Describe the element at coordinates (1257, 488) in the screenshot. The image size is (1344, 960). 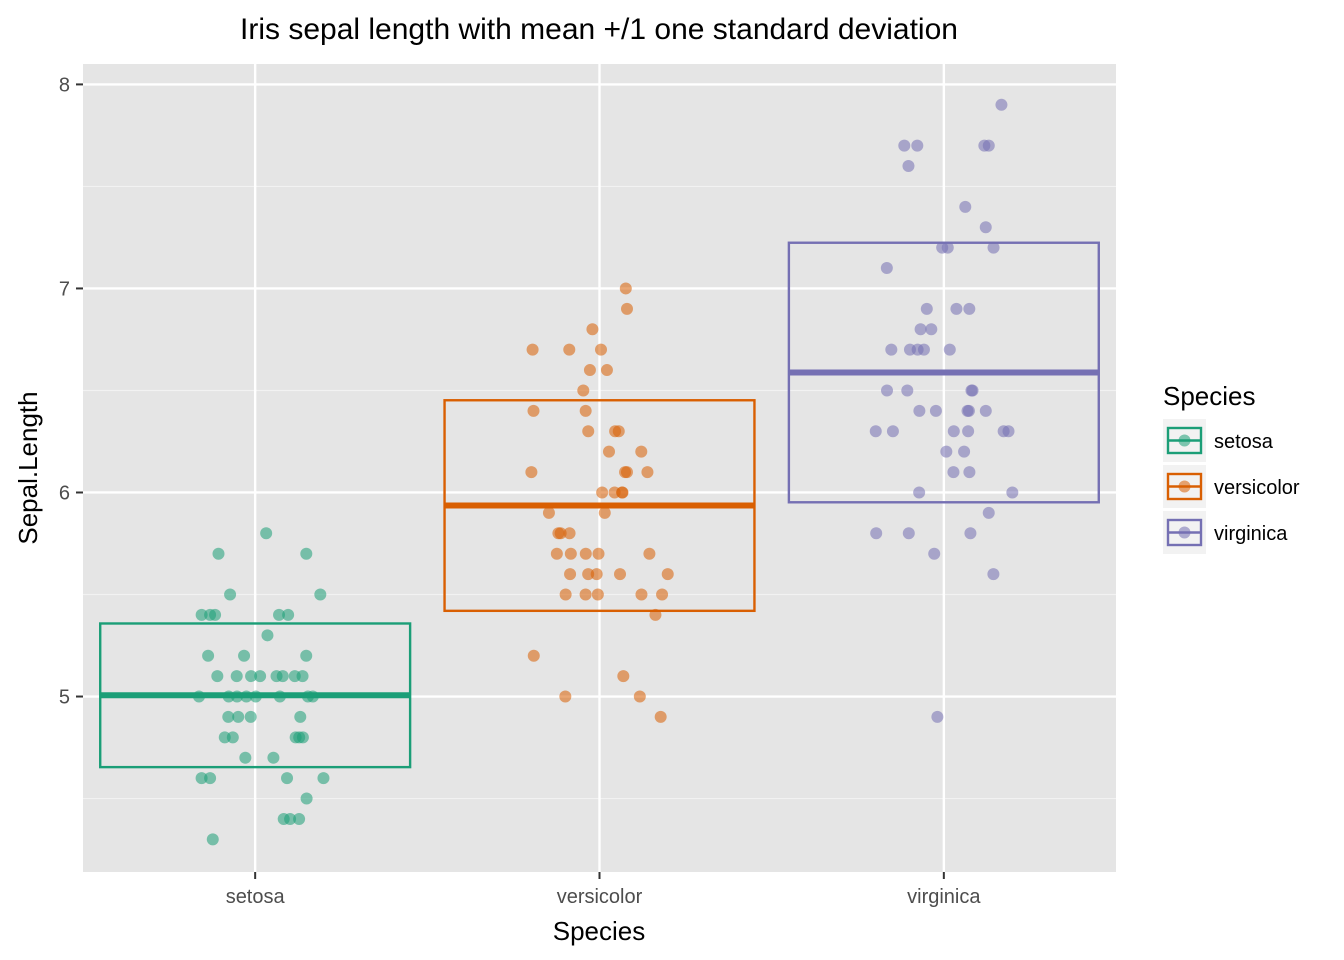
I see `legend-label-versicolor: versicolor` at that location.